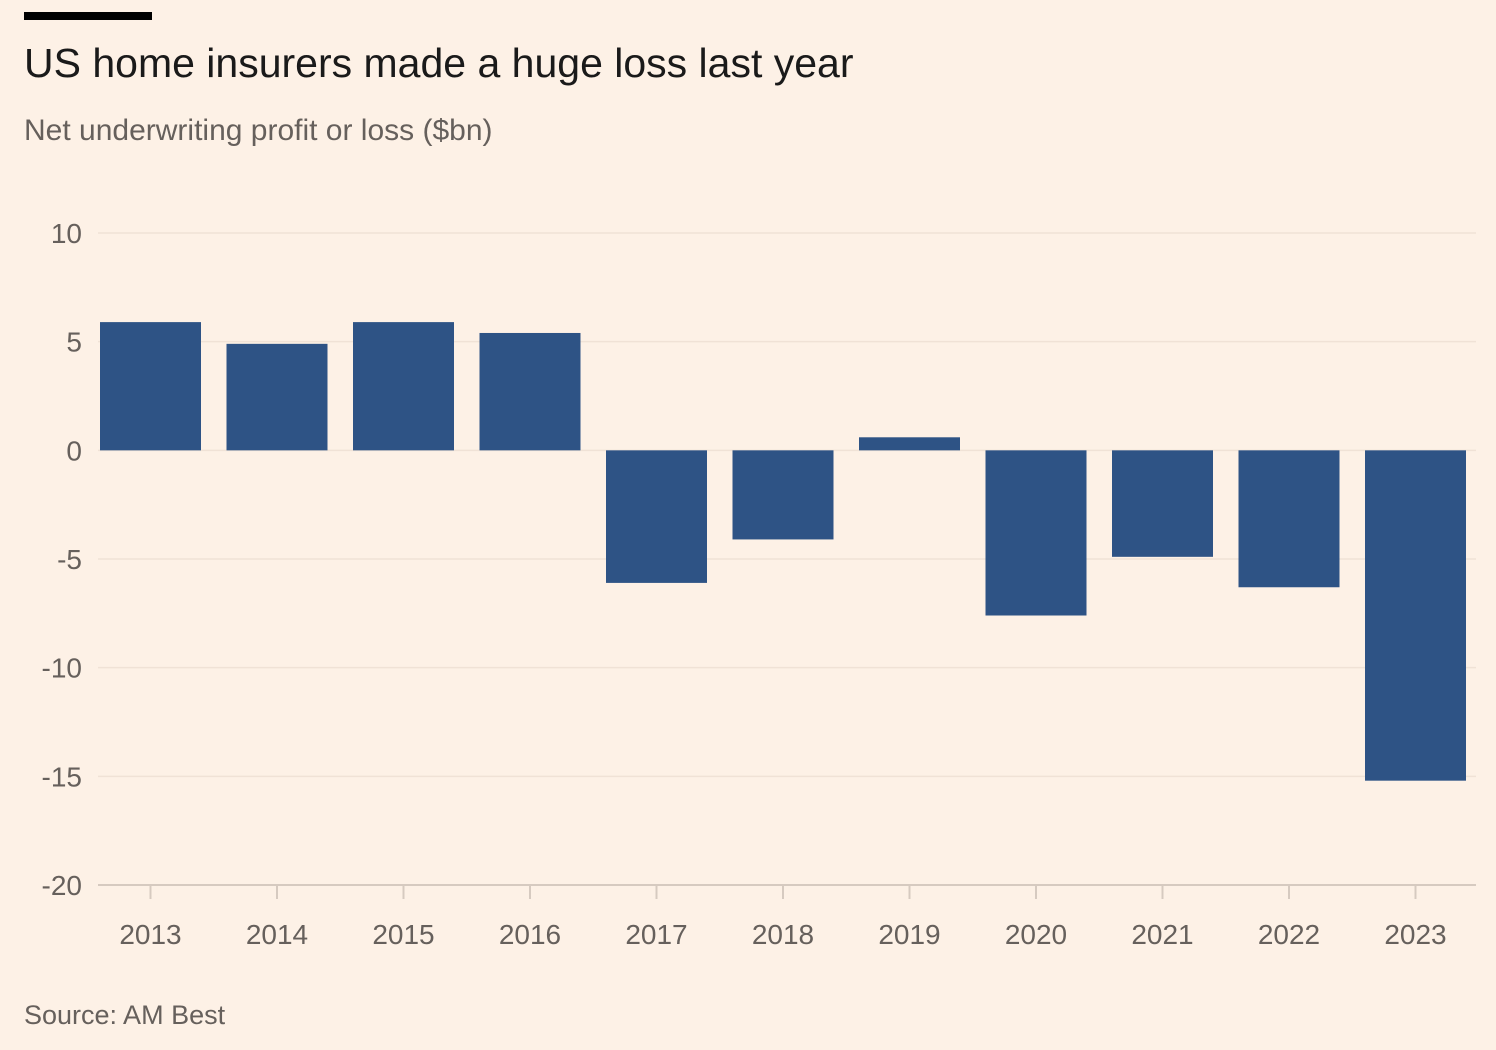 This screenshot has width=1496, height=1050. Describe the element at coordinates (1289, 519) in the screenshot. I see `bar-2022` at that location.